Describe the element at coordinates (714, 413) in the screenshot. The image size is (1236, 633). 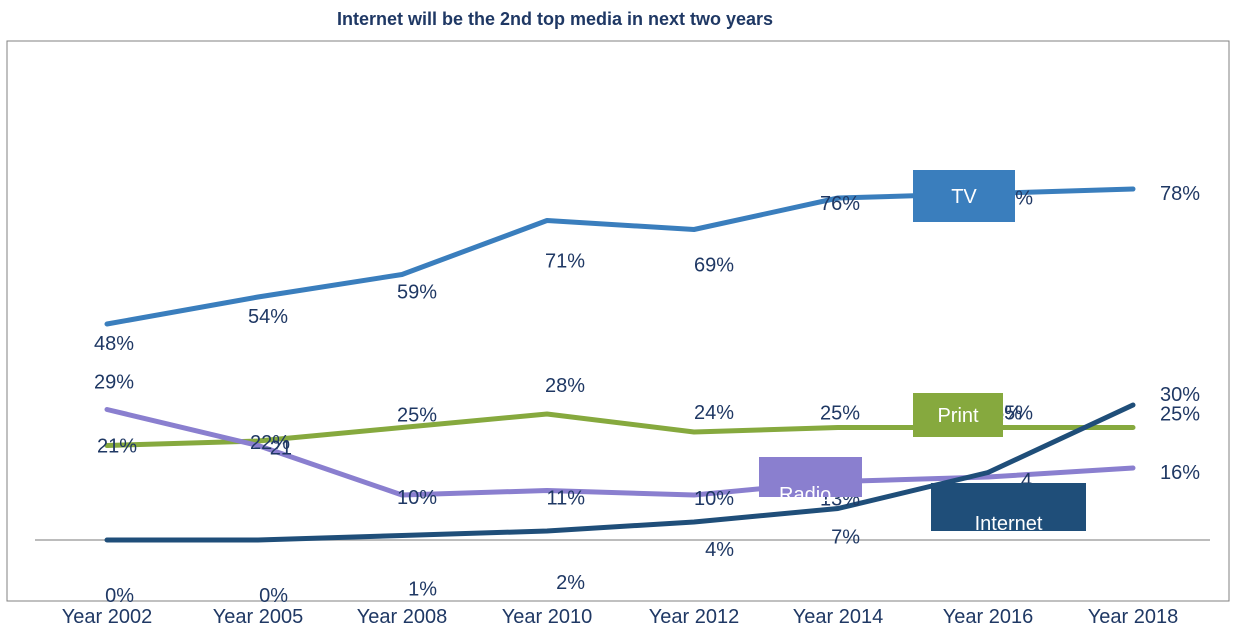
I see `data-label-print-year-2012: 24%` at that location.